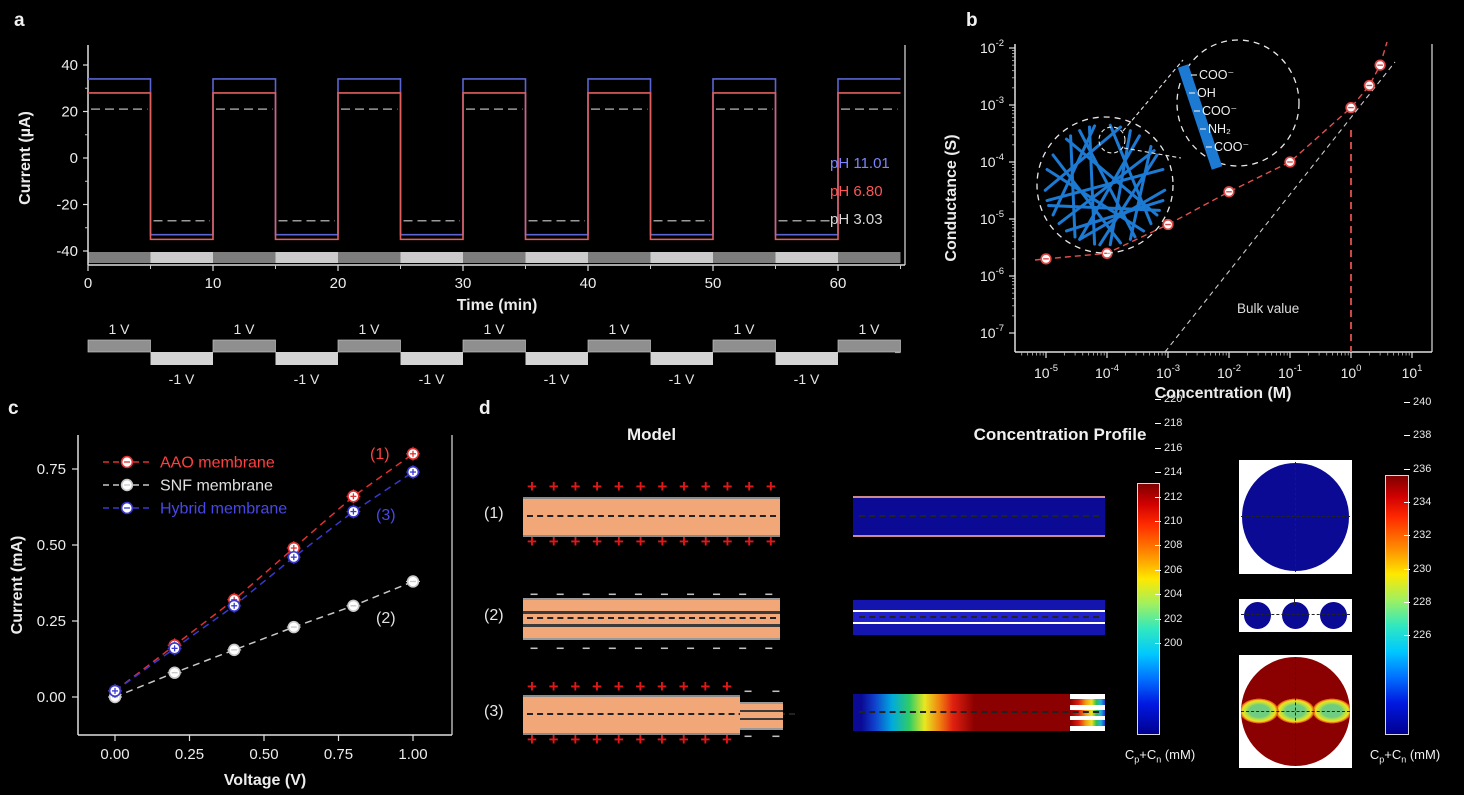 The height and width of the screenshot is (795, 1464). What do you see at coordinates (1223, 393) in the screenshot?
I see `x-axis-label: Concentration (M)` at bounding box center [1223, 393].